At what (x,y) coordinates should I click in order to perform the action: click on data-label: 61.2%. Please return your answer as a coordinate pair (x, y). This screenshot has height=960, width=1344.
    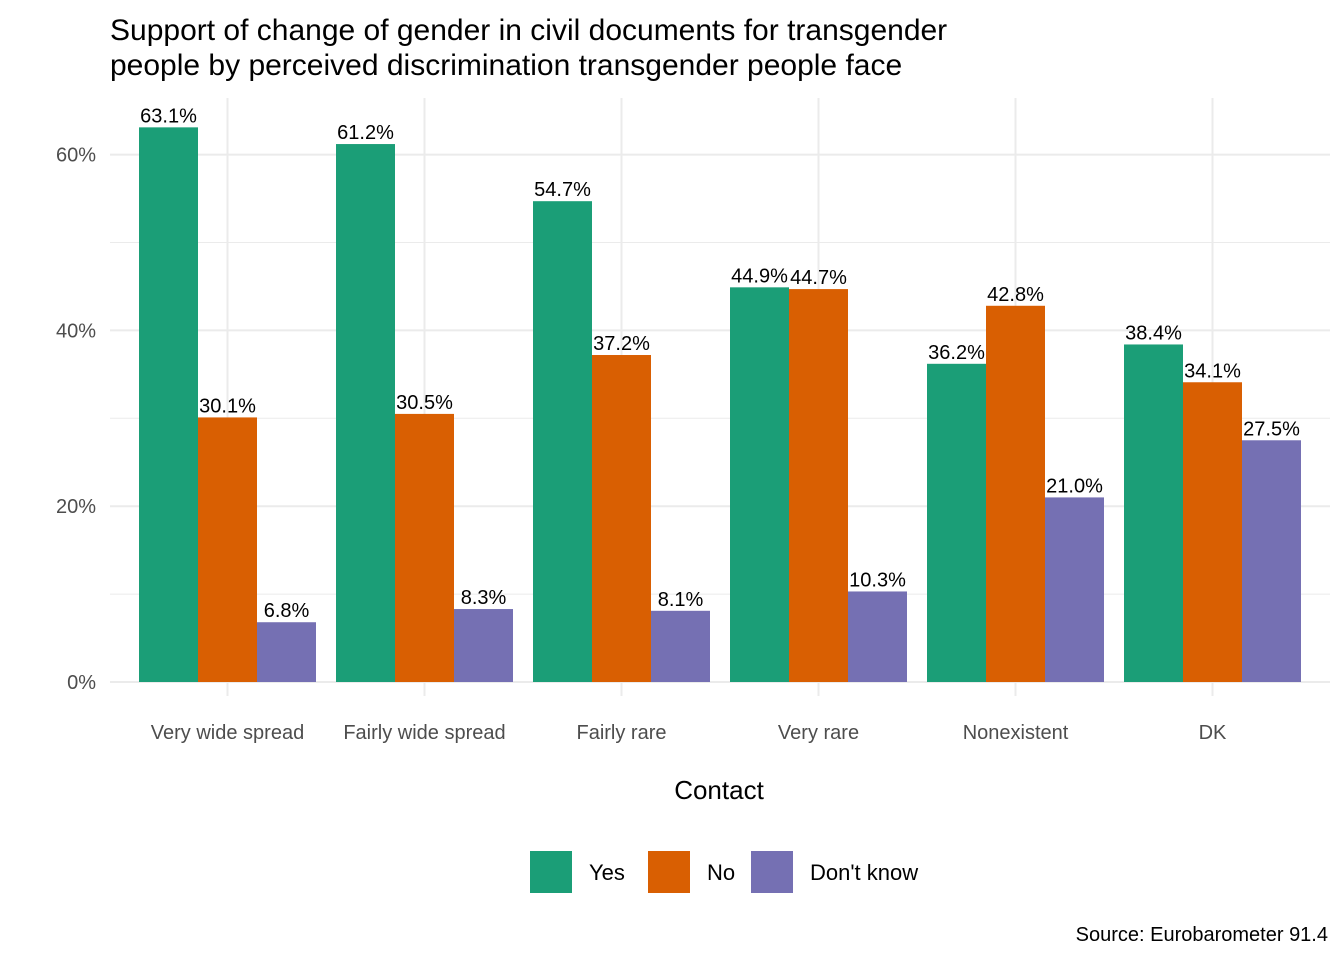
    Looking at the image, I should click on (365, 133).